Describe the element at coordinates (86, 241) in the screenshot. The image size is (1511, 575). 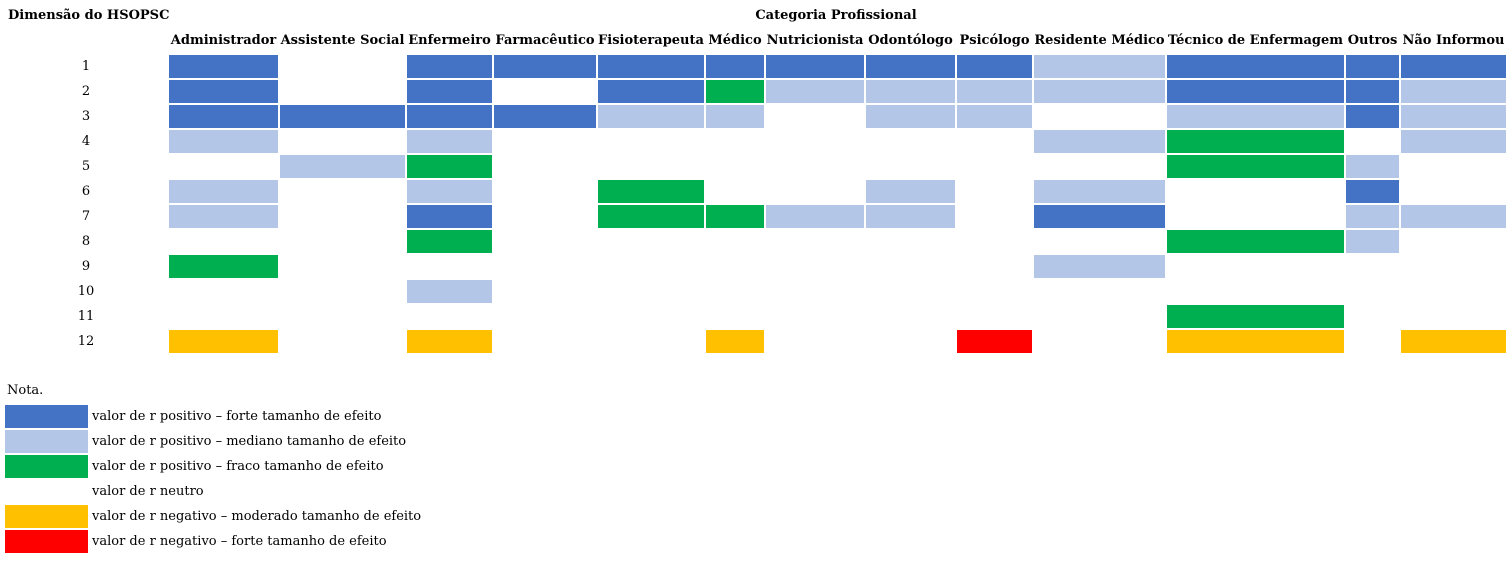
I see `row-label: 8` at that location.